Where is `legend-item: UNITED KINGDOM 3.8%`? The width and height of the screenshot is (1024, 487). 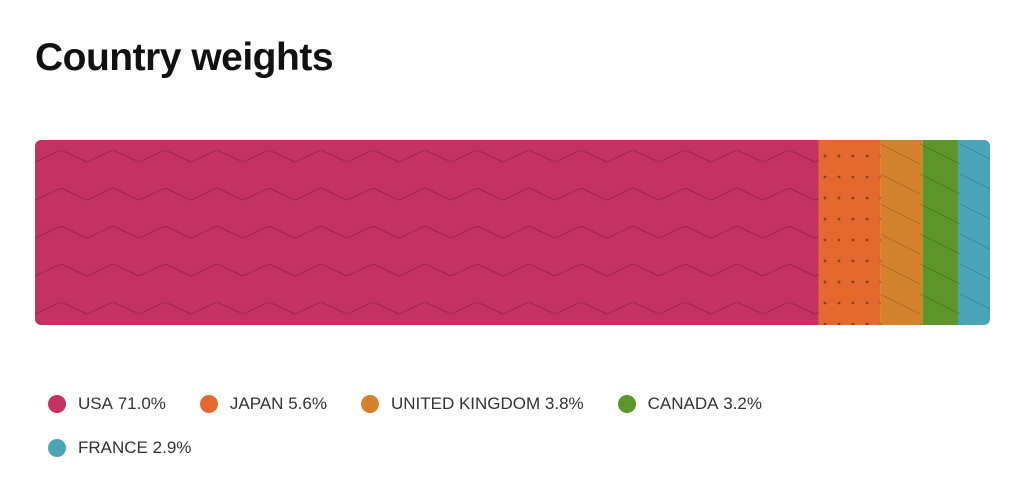
legend-item: UNITED KINGDOM 3.8% is located at coordinates (472, 404).